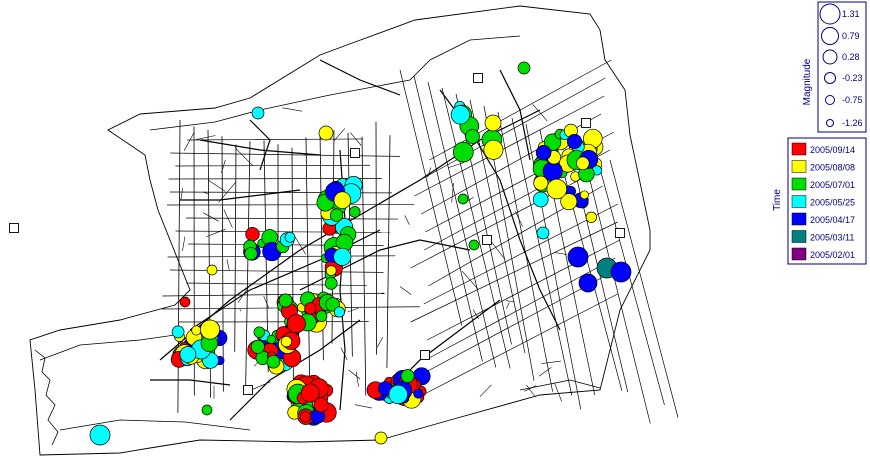 The width and height of the screenshot is (870, 470). What do you see at coordinates (851, 57) in the screenshot?
I see `magnitude-value-3: 0.28` at bounding box center [851, 57].